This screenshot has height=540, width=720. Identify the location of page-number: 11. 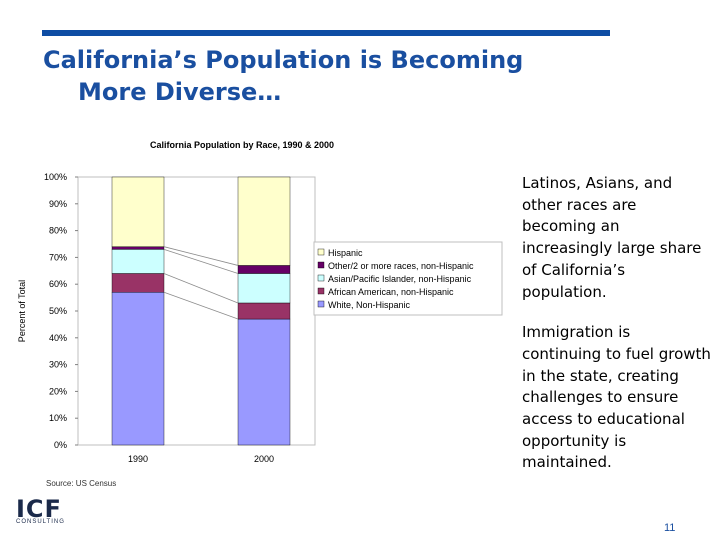
(670, 528).